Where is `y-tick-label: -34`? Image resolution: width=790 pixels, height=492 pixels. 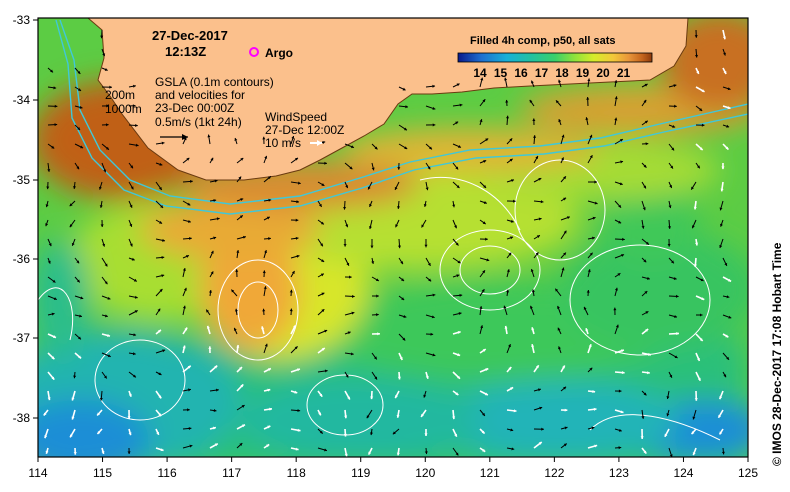
y-tick-label: -34 is located at coordinates (22, 100).